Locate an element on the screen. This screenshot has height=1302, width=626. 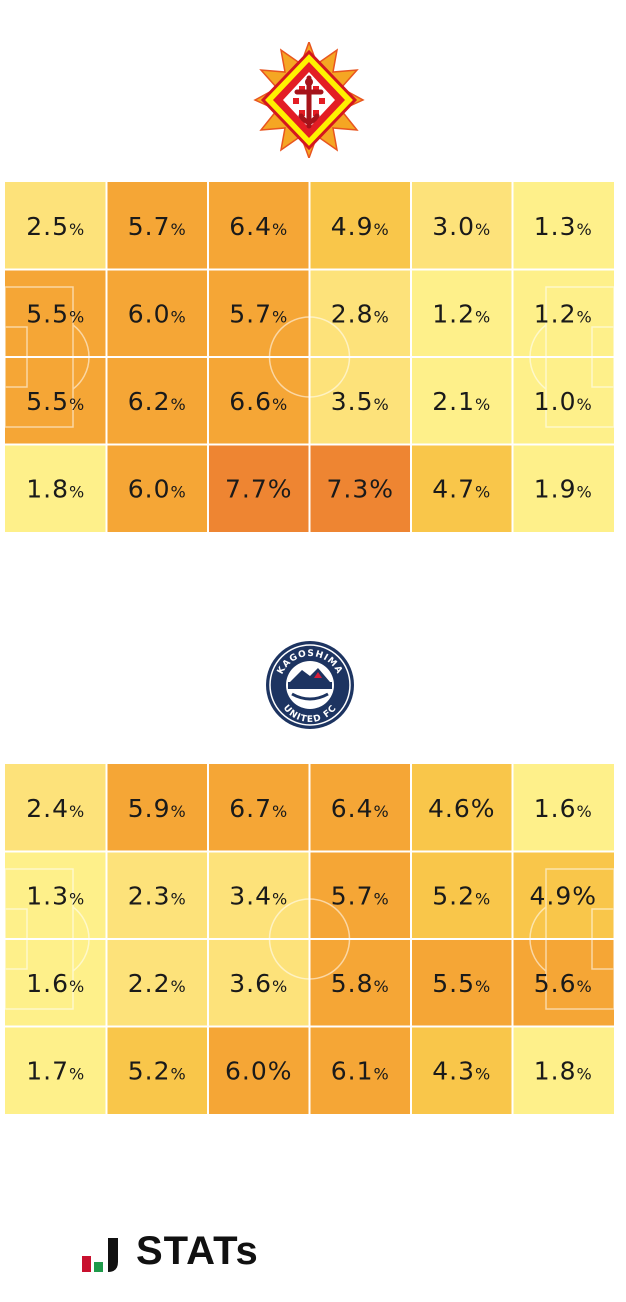
cell-value-label: 3.5% is located at coordinates (360, 401).